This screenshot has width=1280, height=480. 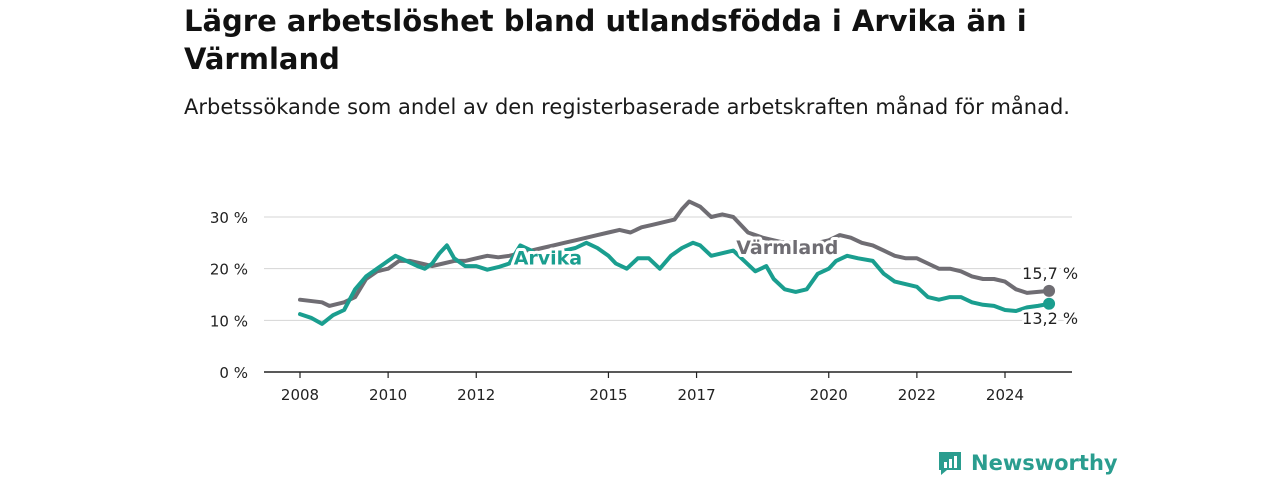 I want to click on y-tick-label: 10 %, so click(x=229, y=321).